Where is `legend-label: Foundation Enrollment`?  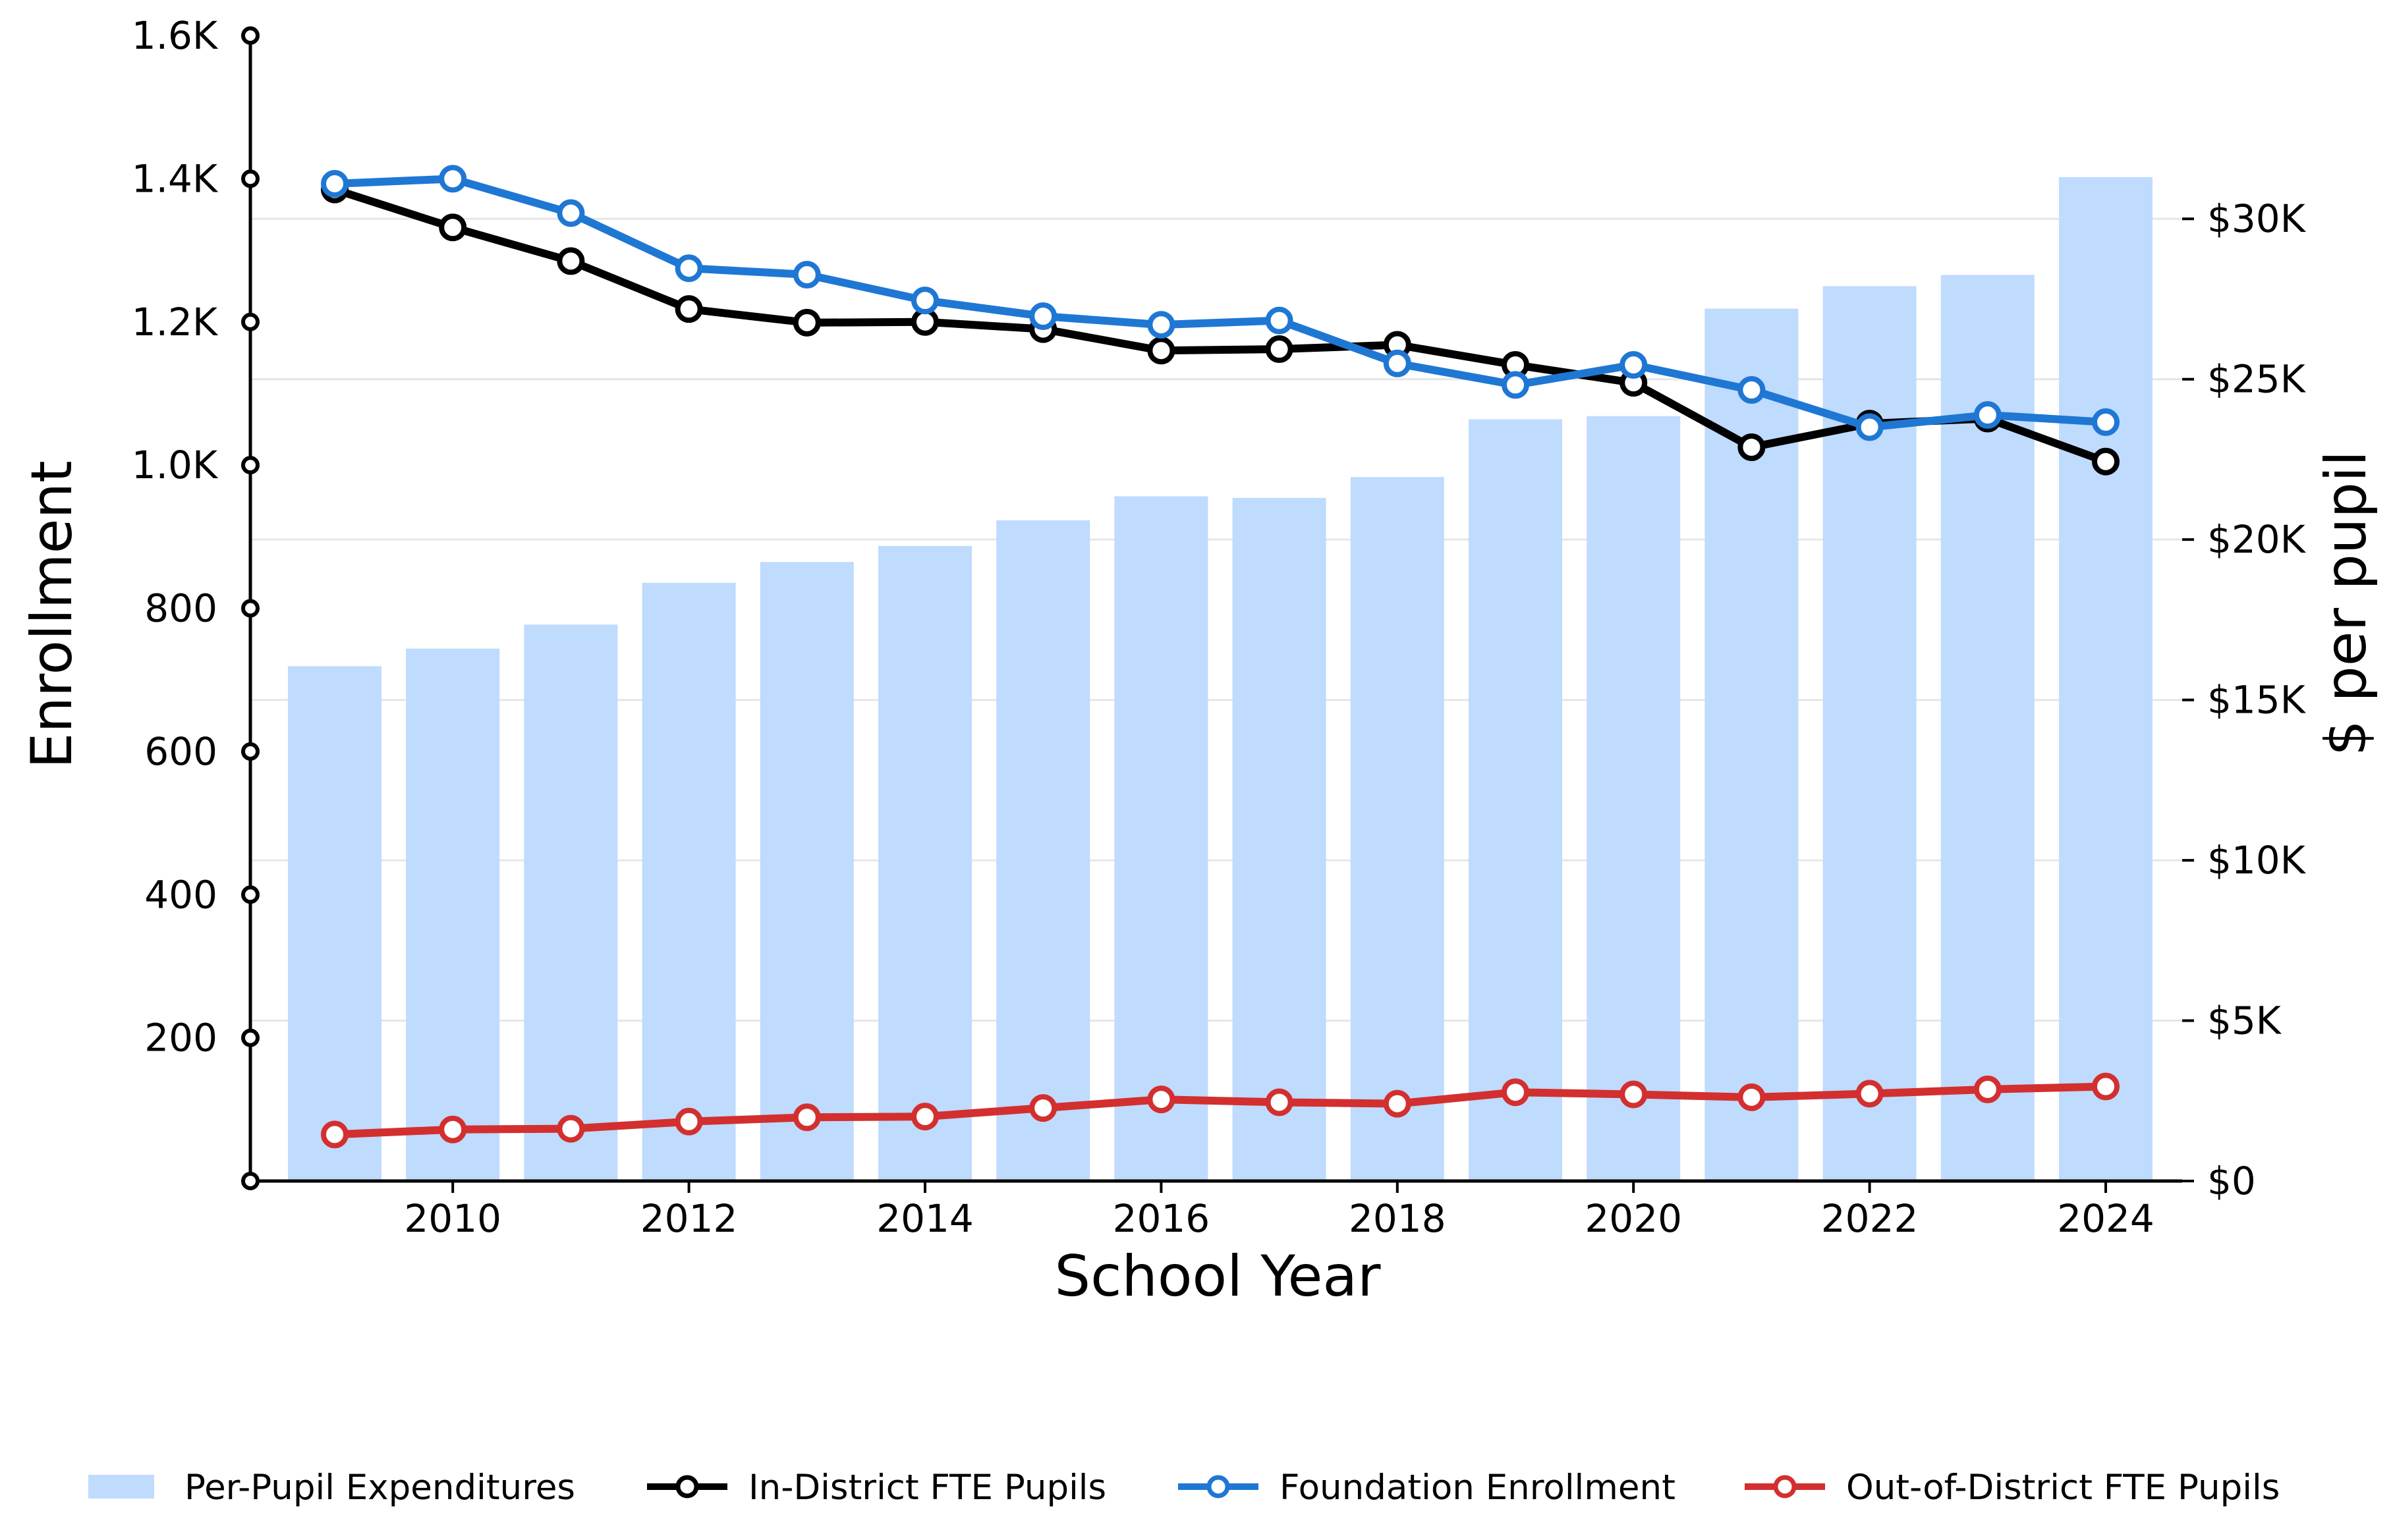 legend-label: Foundation Enrollment is located at coordinates (1477, 1488).